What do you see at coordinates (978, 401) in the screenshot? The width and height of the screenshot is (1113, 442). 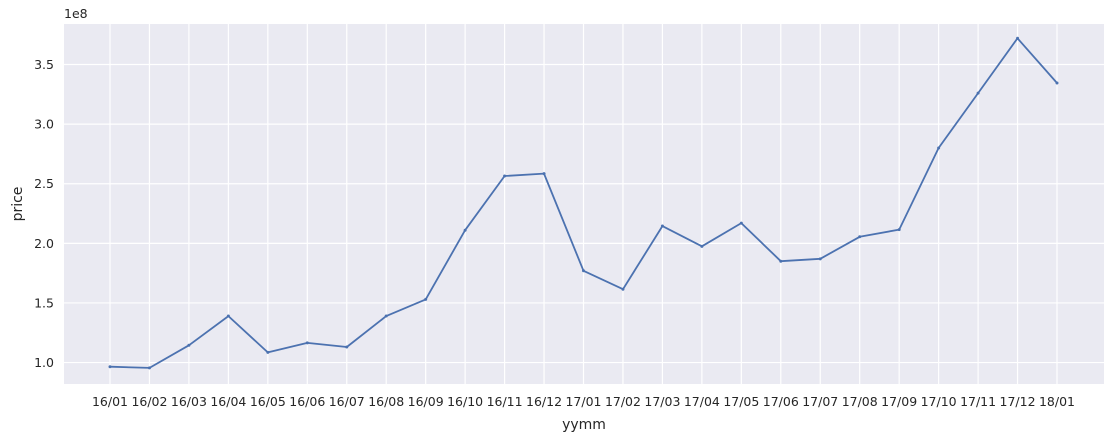 I see `x-tick-label: 17/11` at bounding box center [978, 401].